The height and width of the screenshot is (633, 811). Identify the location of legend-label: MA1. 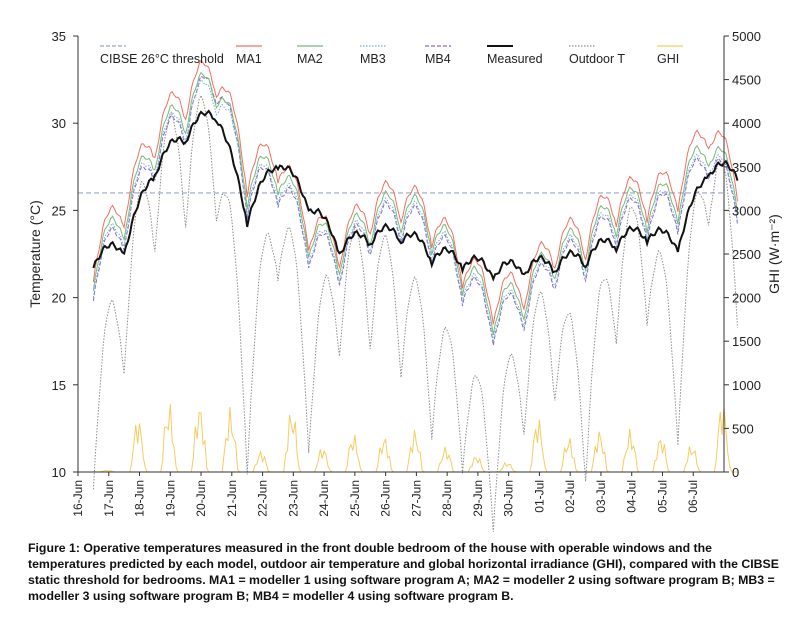
(249, 59).